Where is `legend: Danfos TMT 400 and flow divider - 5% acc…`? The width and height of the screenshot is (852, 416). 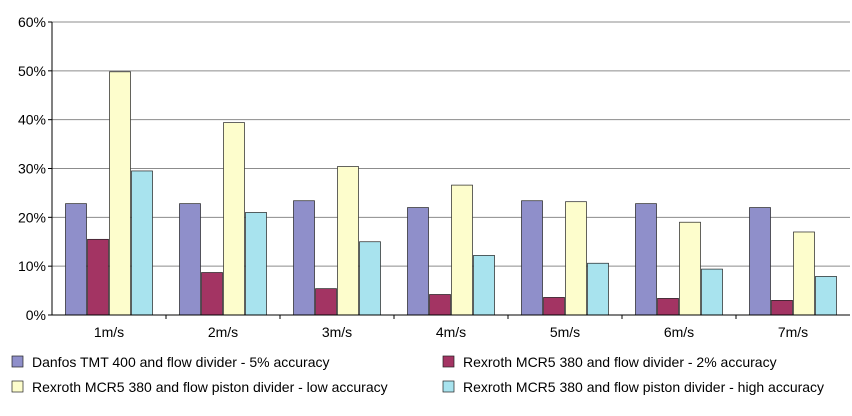 legend: Danfos TMT 400 and flow divider - 5% acc… is located at coordinates (417, 374).